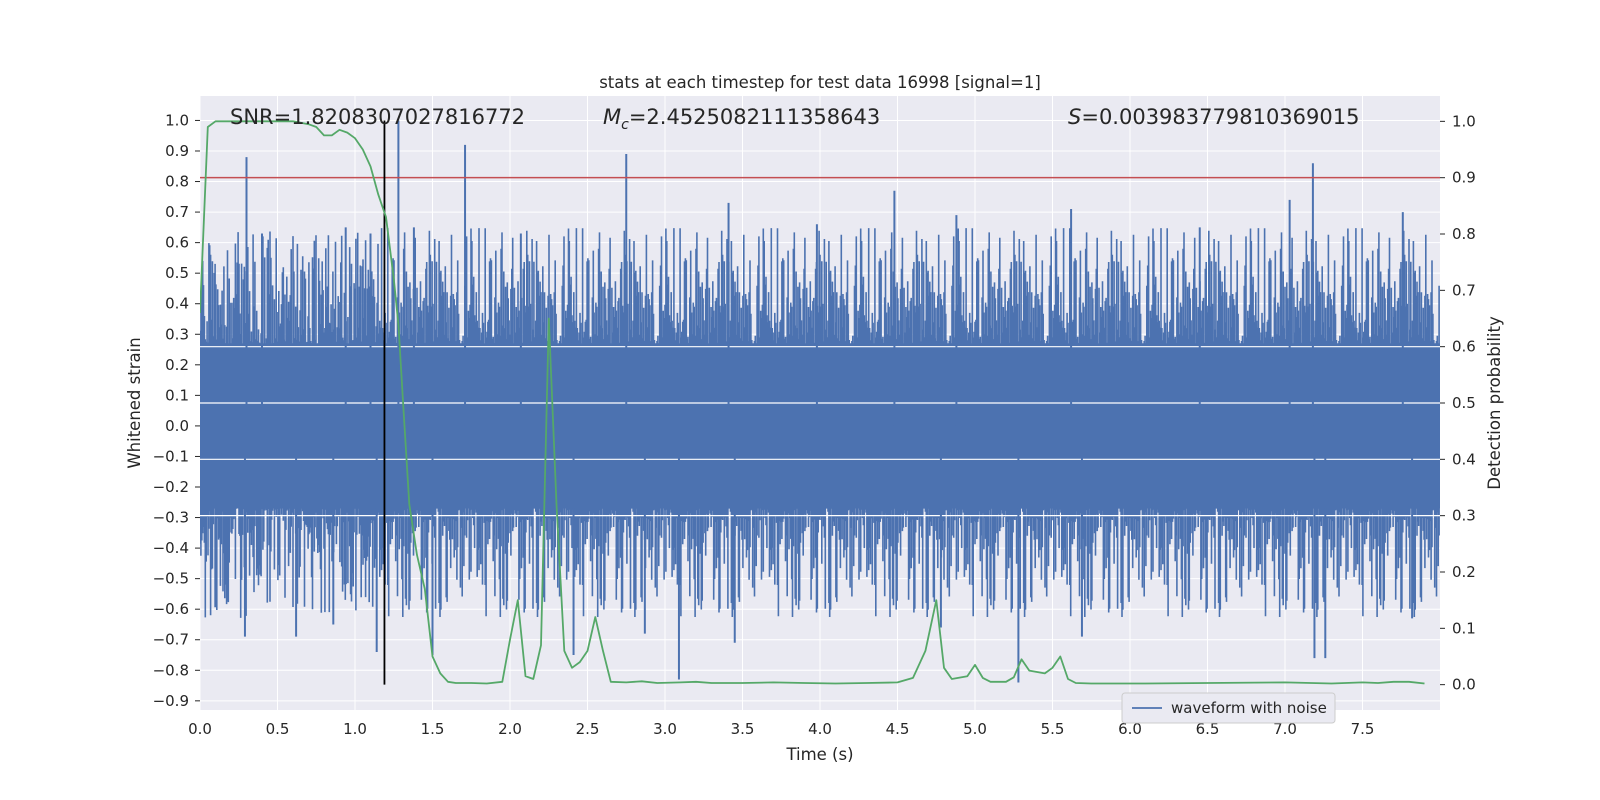  What do you see at coordinates (1464, 290) in the screenshot?
I see `y-right-tick-label: 0.7` at bounding box center [1464, 290].